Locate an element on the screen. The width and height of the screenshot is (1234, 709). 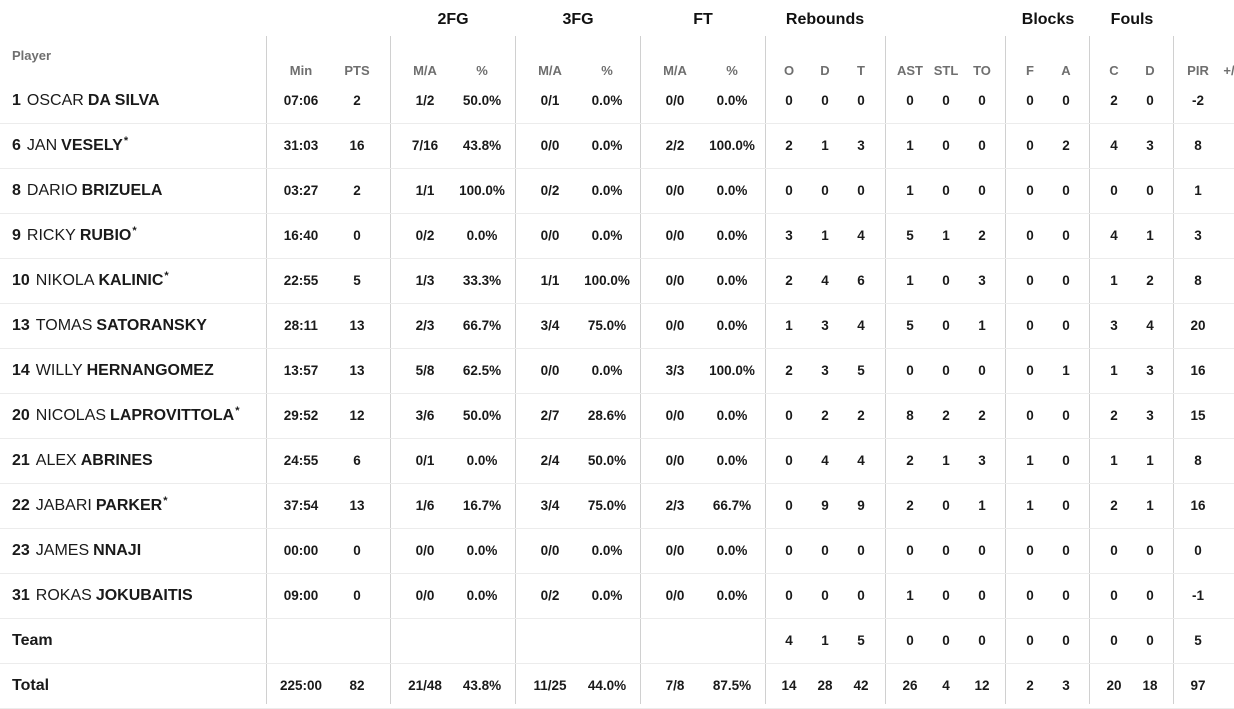
cell-reb-o: 0 is located at coordinates (789, 460).